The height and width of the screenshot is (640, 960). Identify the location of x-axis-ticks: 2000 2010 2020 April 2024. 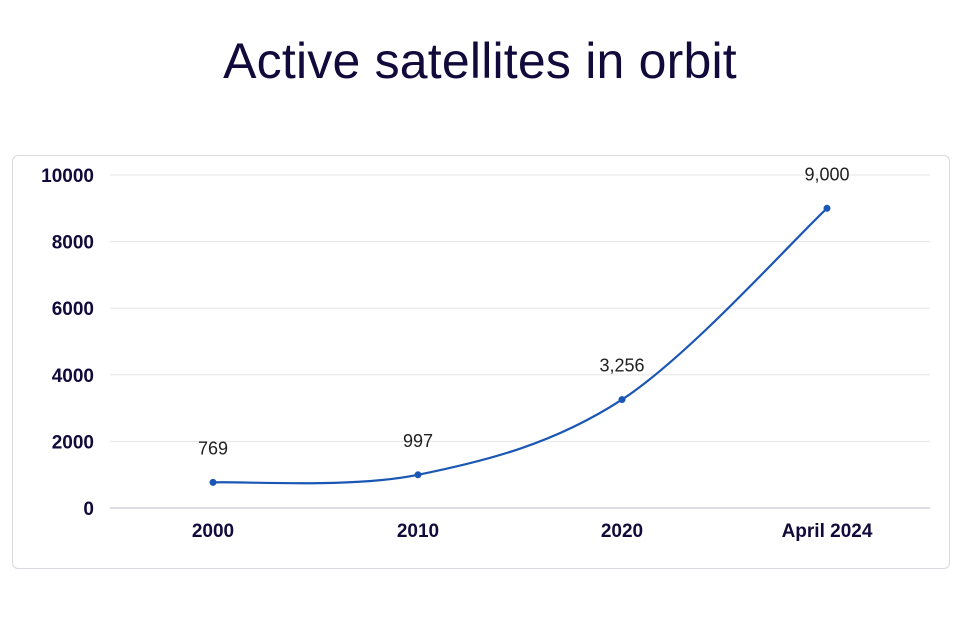
(532, 531).